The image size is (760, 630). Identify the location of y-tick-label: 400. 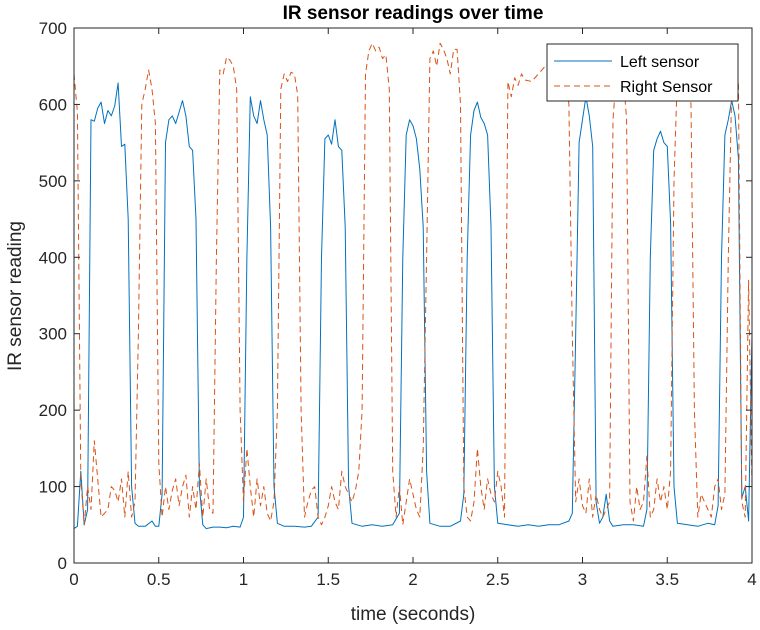
(53, 257).